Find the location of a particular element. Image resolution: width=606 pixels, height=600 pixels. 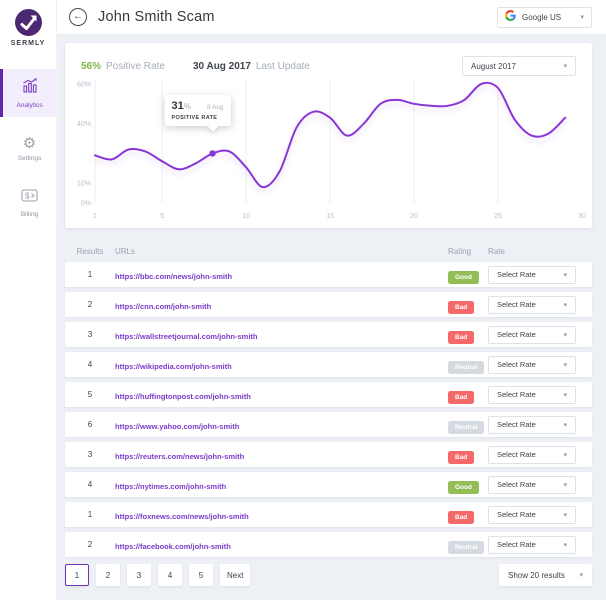

svg-text: 1 is located at coordinates (95, 216).